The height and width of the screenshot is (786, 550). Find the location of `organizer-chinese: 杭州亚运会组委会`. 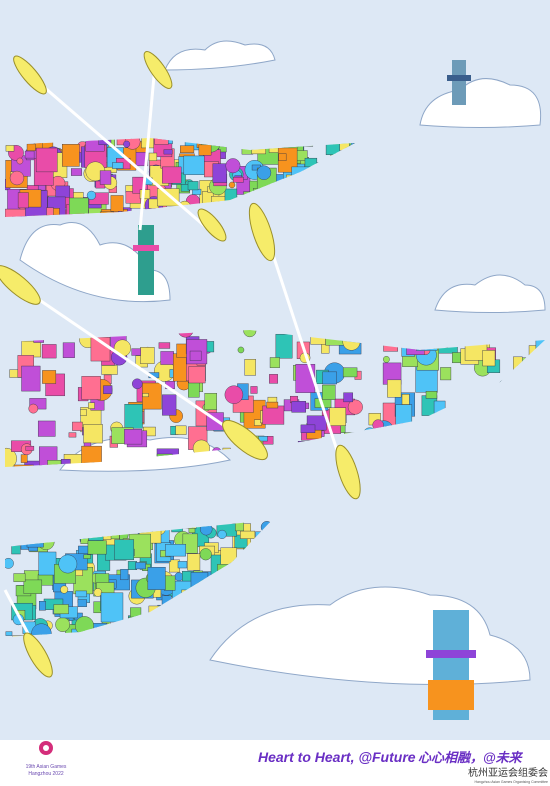

organizer-chinese: 杭州亚运会组委会 is located at coordinates (508, 772).